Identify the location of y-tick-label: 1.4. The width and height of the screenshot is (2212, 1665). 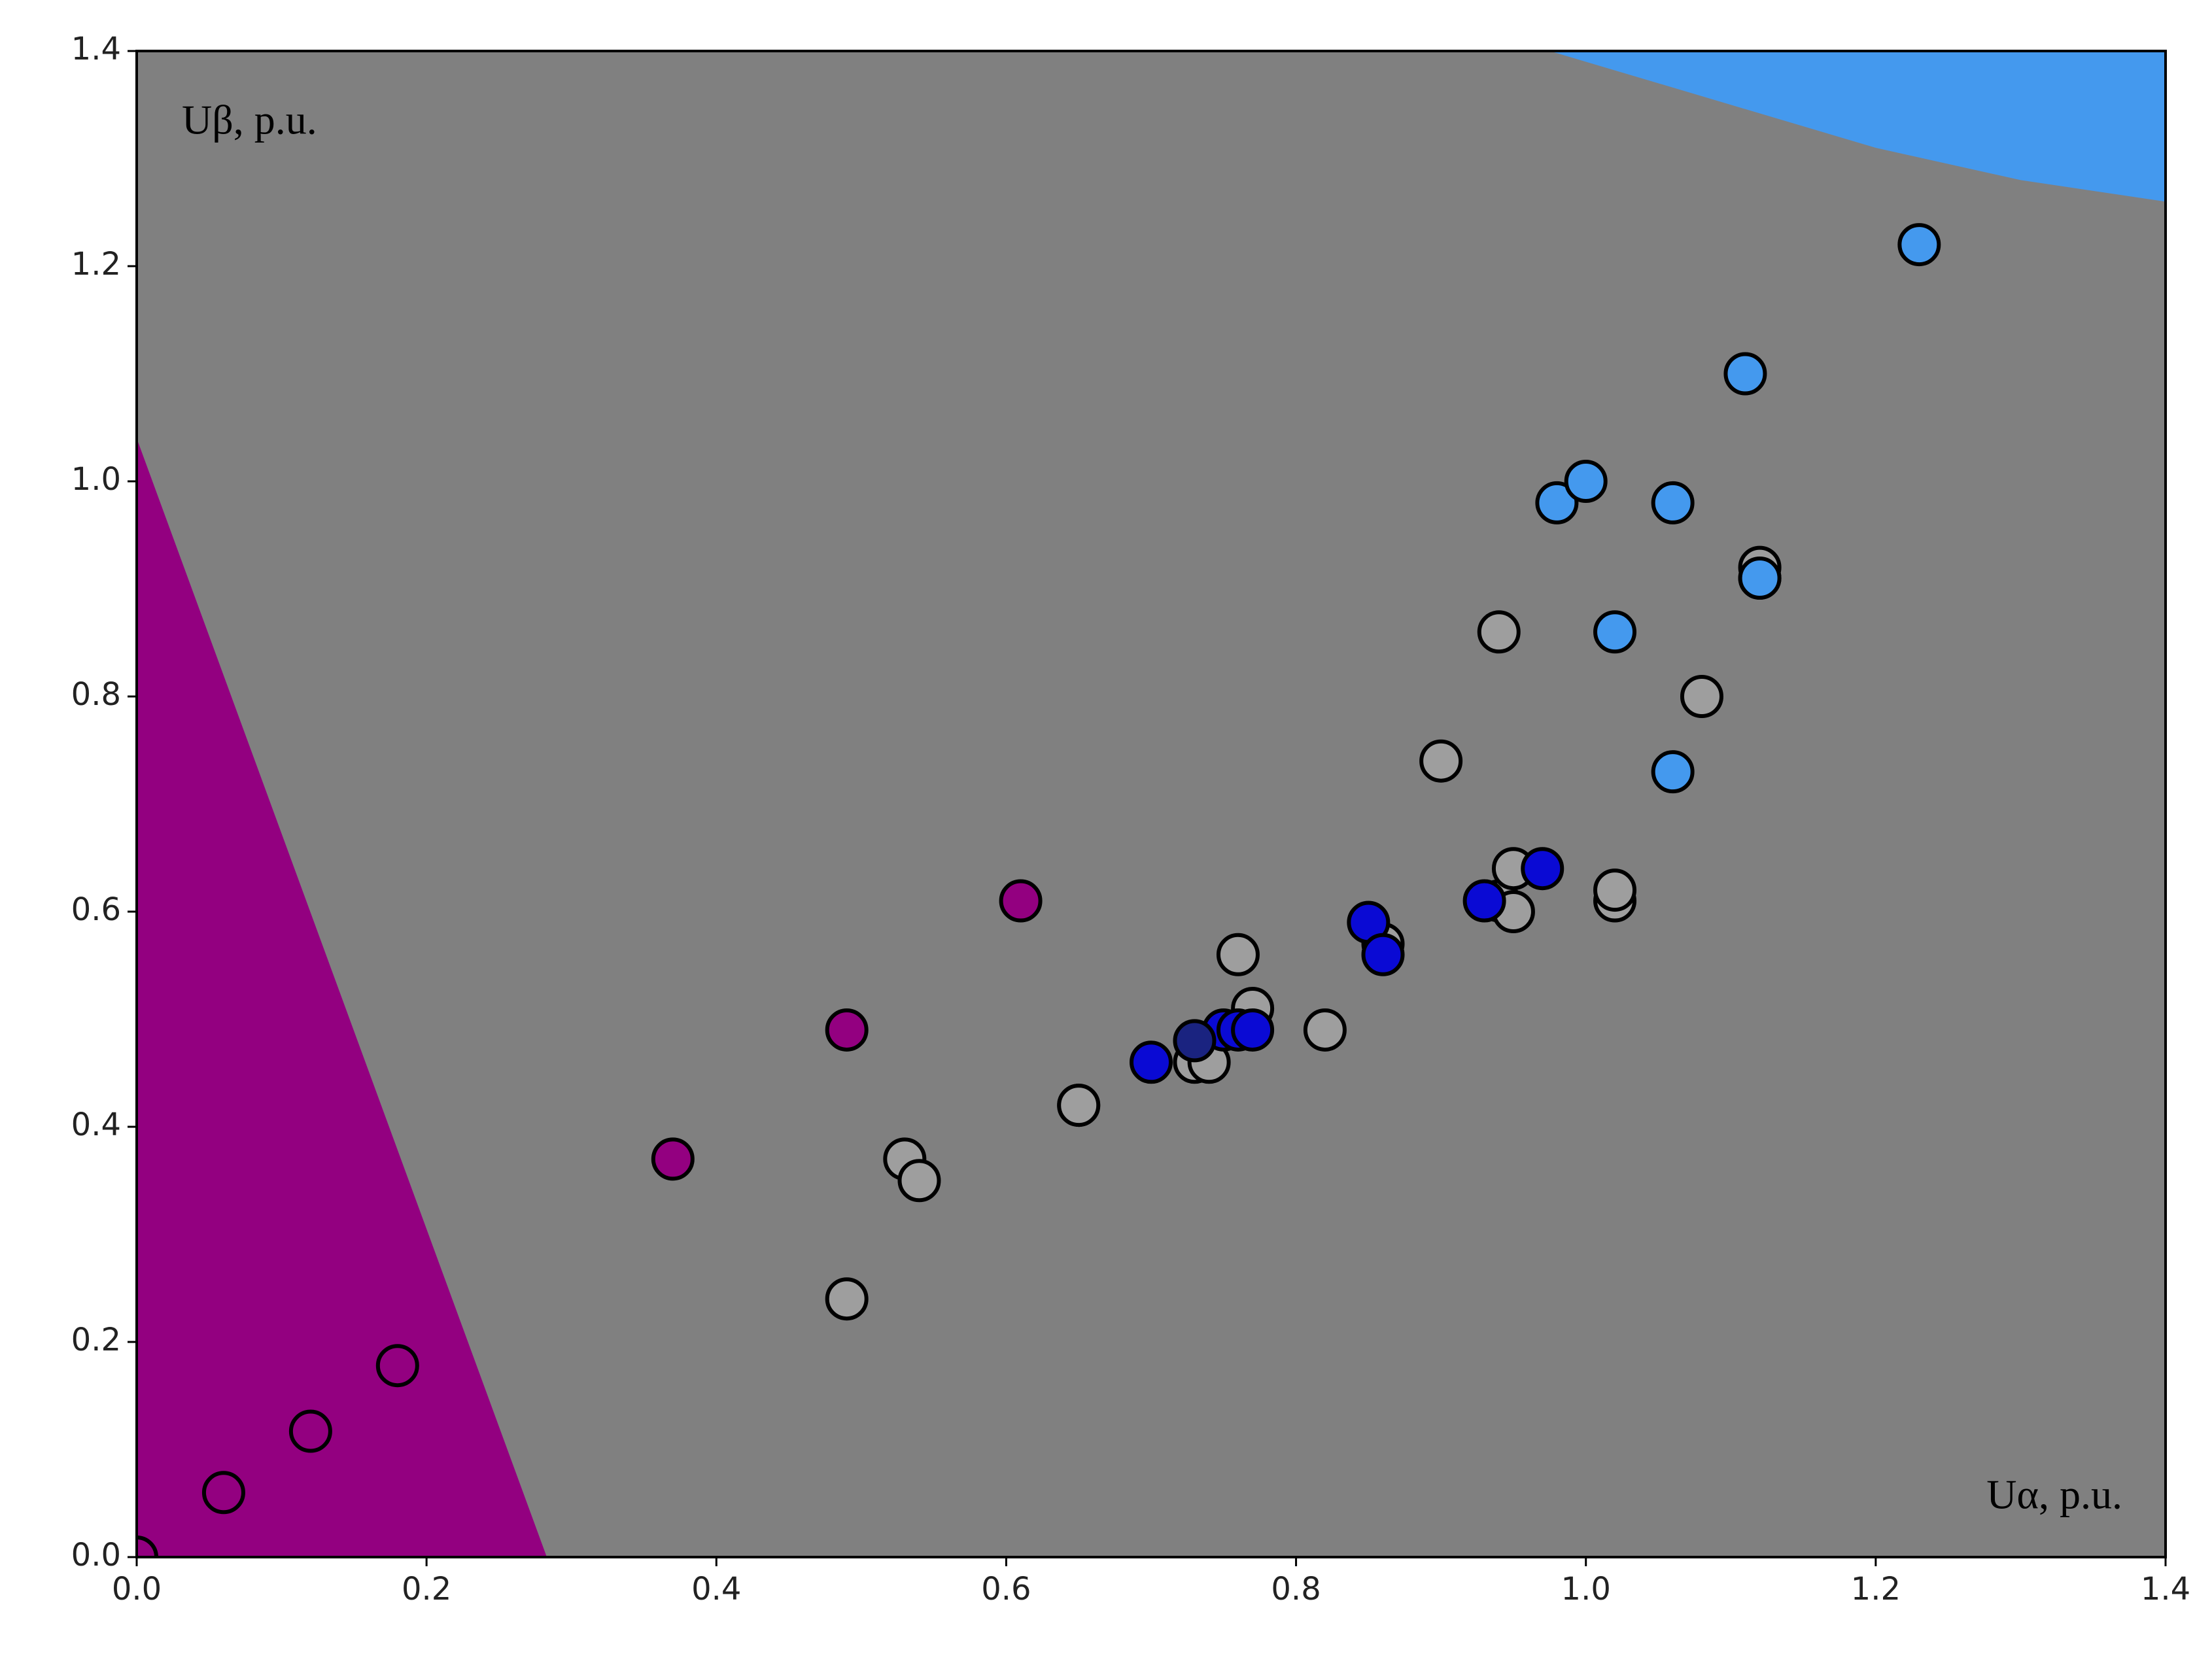
(96, 49).